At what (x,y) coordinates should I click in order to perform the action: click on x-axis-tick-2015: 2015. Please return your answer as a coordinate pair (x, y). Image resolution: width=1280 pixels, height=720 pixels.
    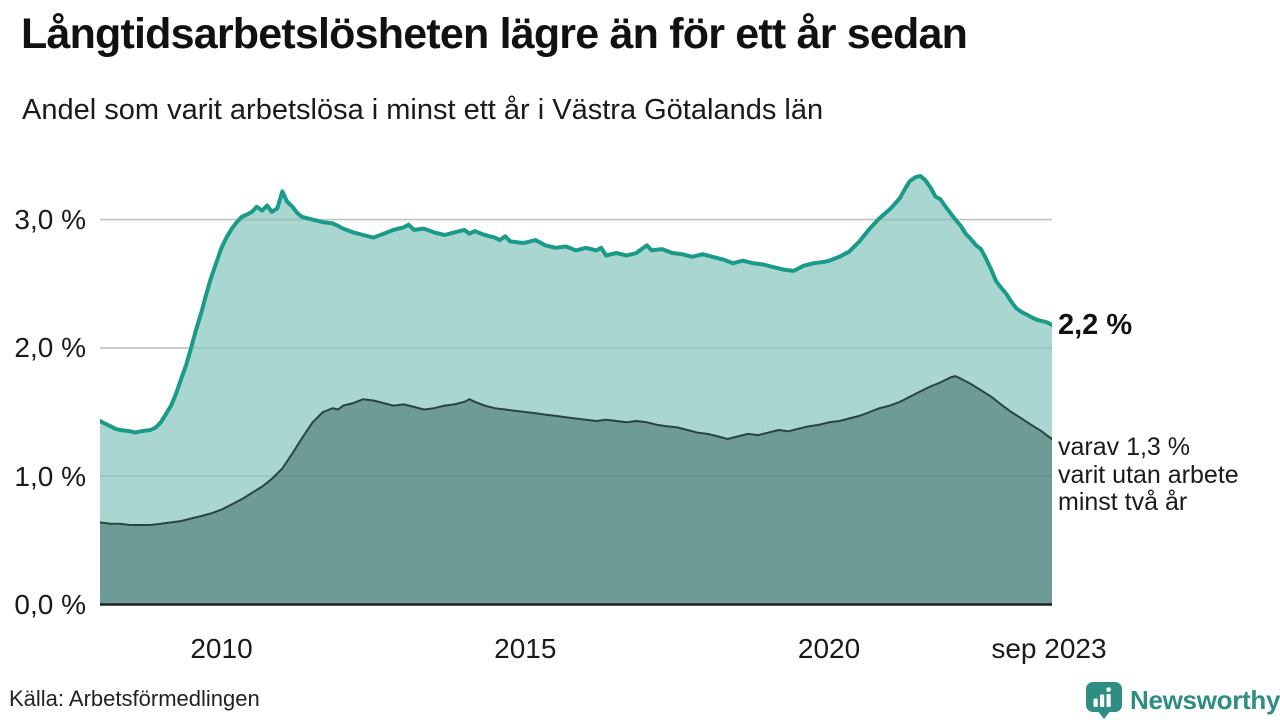
    Looking at the image, I should click on (525, 648).